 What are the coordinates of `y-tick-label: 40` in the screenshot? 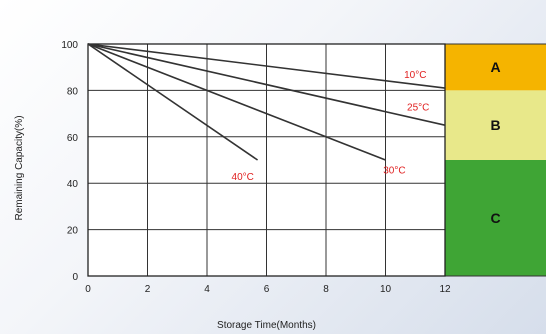 It's located at (73, 184).